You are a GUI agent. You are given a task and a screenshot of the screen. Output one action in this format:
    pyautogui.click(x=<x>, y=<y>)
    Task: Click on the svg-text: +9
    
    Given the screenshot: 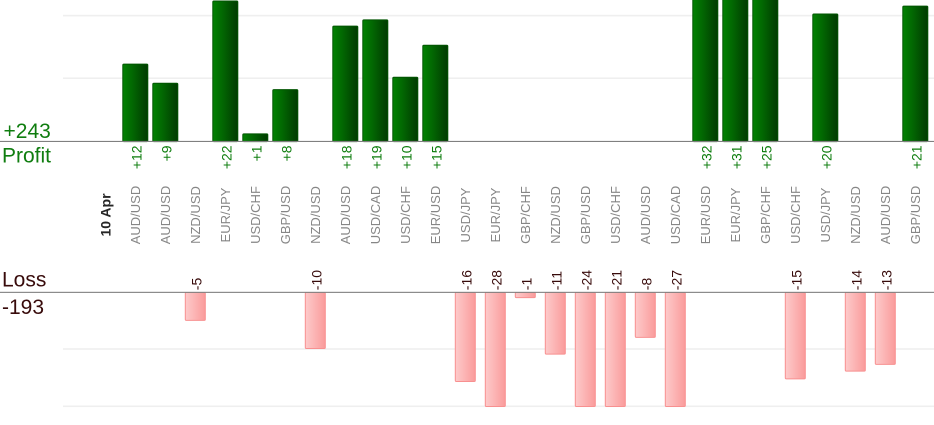 What is the action you would take?
    pyautogui.click(x=166, y=153)
    